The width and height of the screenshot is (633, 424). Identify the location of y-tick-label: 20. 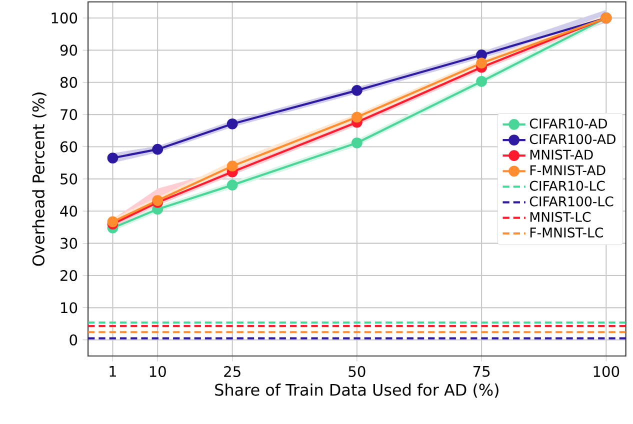
(69, 276).